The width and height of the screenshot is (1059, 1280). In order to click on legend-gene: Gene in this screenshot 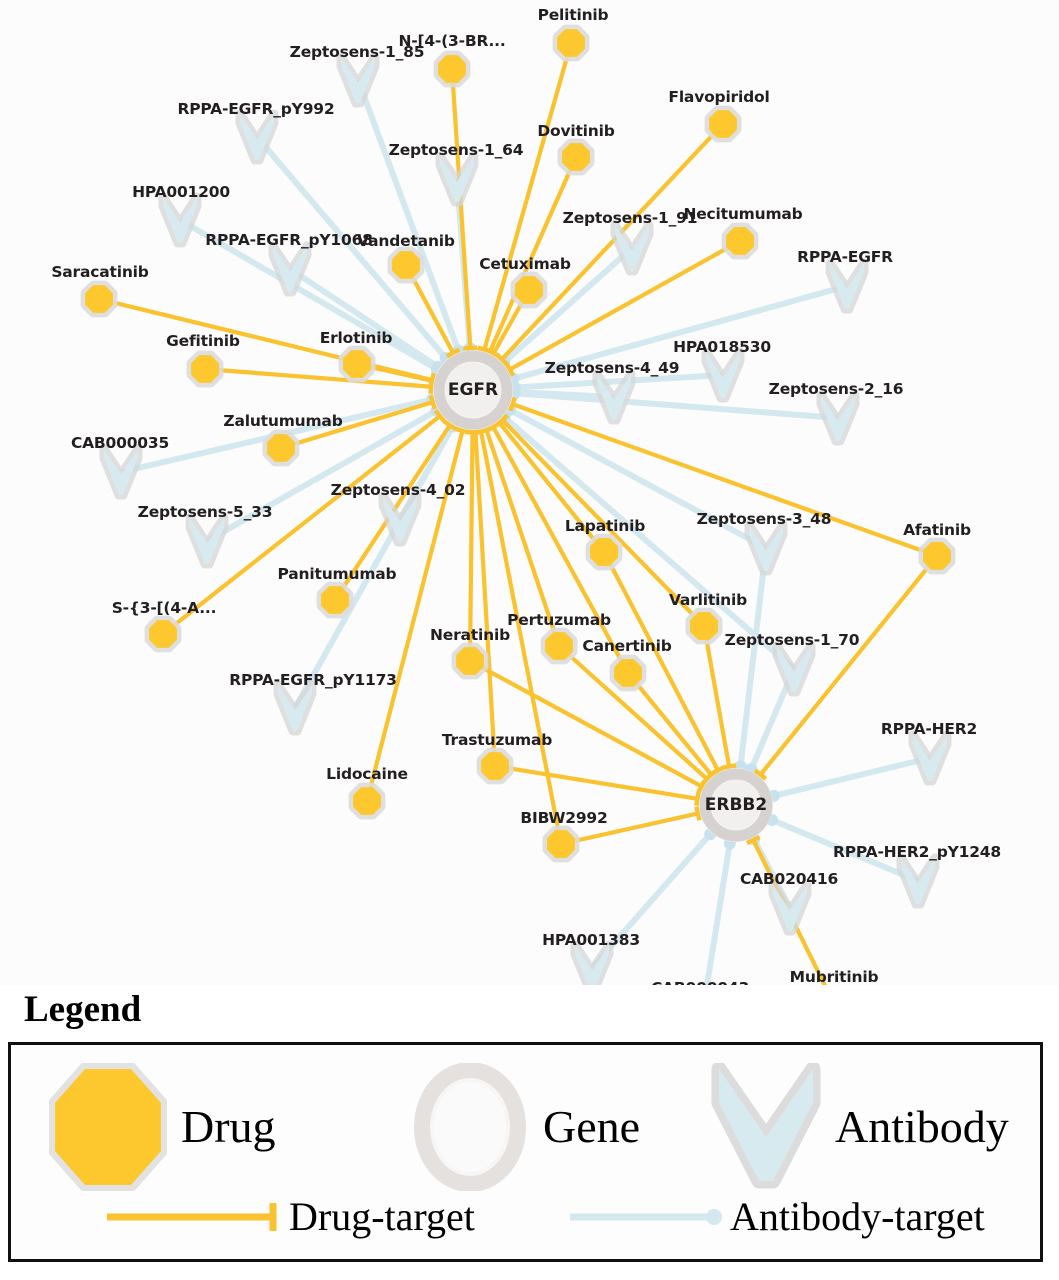, I will do `click(525, 1127)`.